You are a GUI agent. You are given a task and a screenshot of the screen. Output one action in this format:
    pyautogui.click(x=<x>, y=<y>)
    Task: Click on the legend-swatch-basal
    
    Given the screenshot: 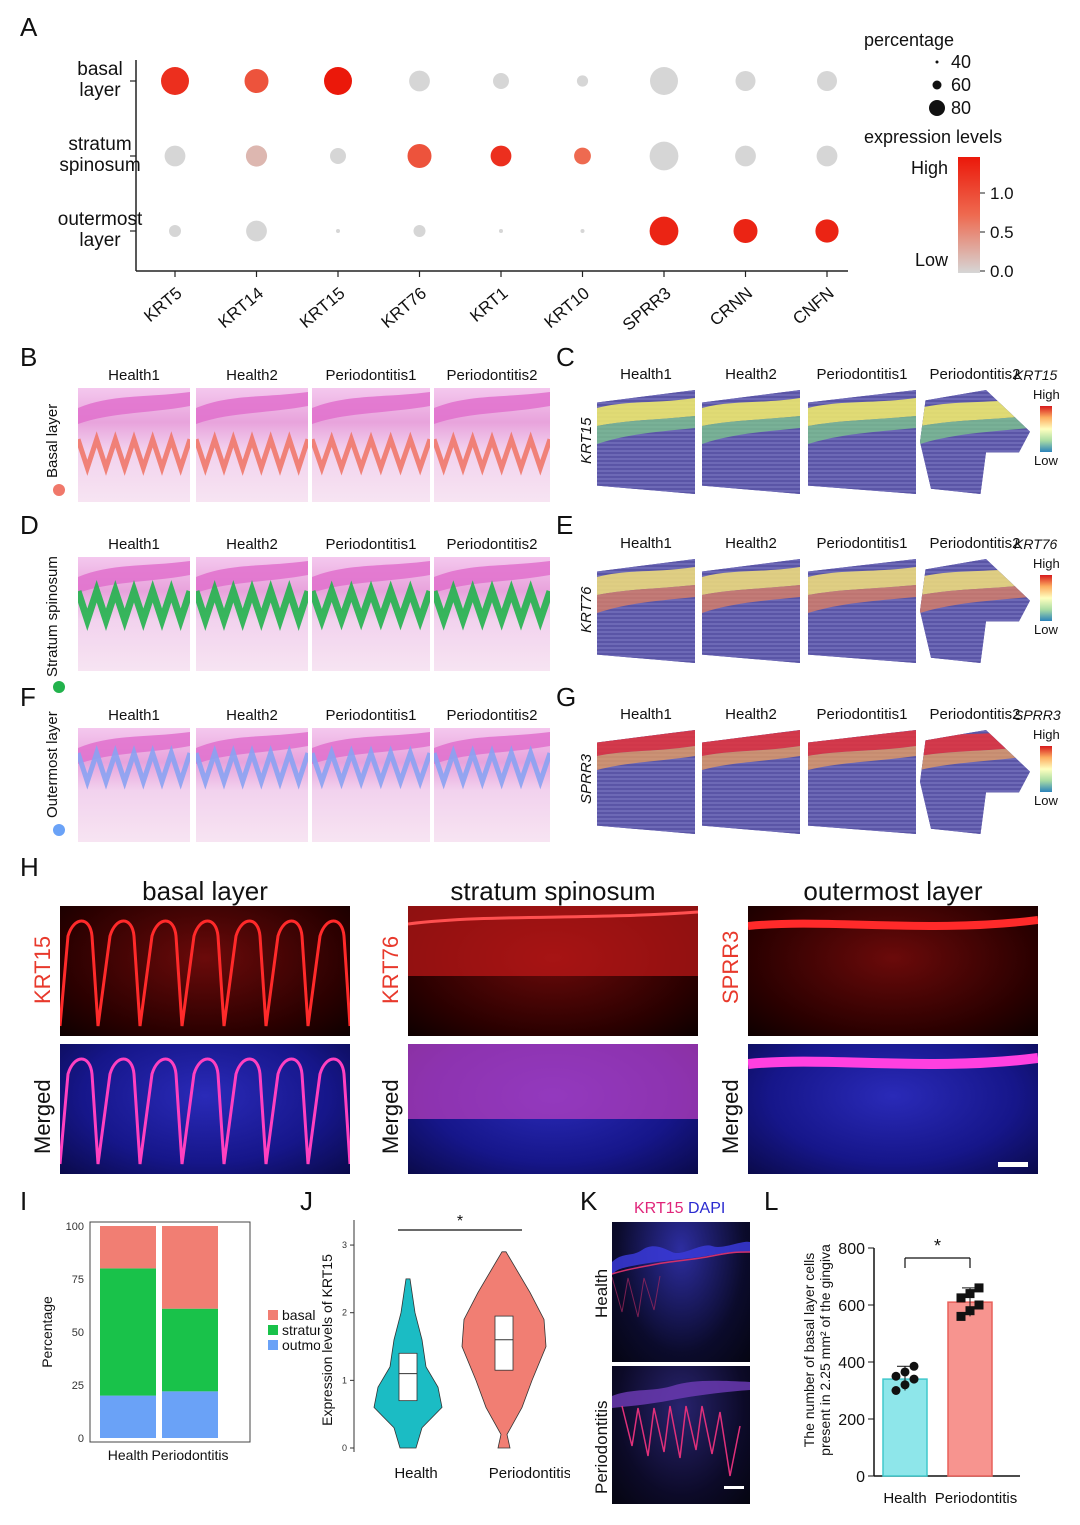 What is the action you would take?
    pyautogui.click(x=273, y=1315)
    